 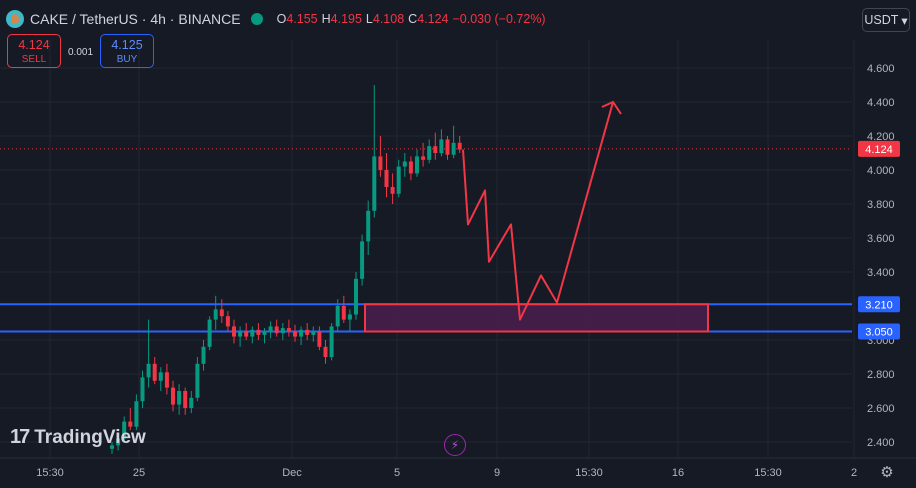 I want to click on level-label: 3.210, so click(x=879, y=305).